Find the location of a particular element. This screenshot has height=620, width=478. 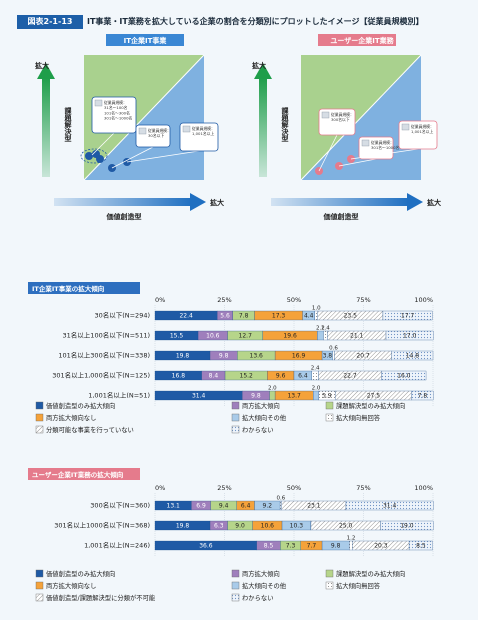

legend-label: 拡大傾向その他 is located at coordinates (264, 585).